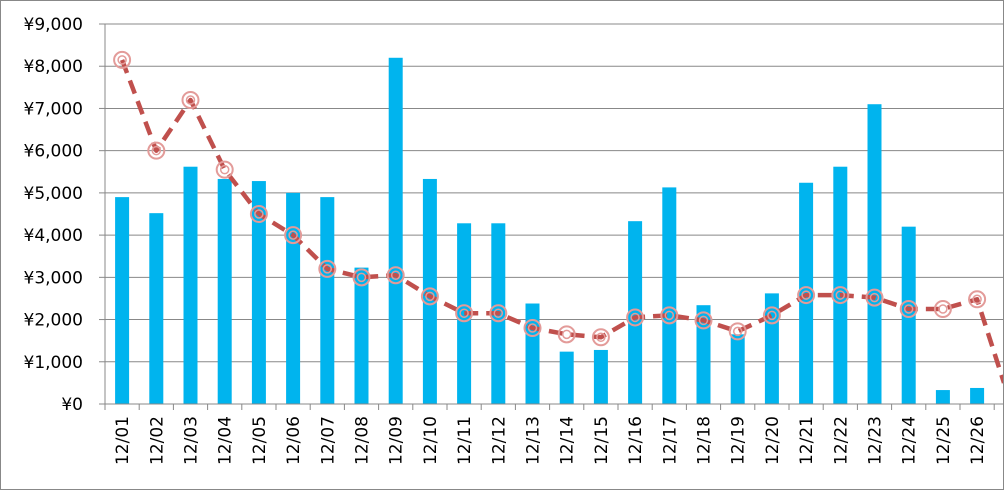  Describe the element at coordinates (53, 25) in the screenshot. I see `y-tick-label: ¥9,000` at that location.